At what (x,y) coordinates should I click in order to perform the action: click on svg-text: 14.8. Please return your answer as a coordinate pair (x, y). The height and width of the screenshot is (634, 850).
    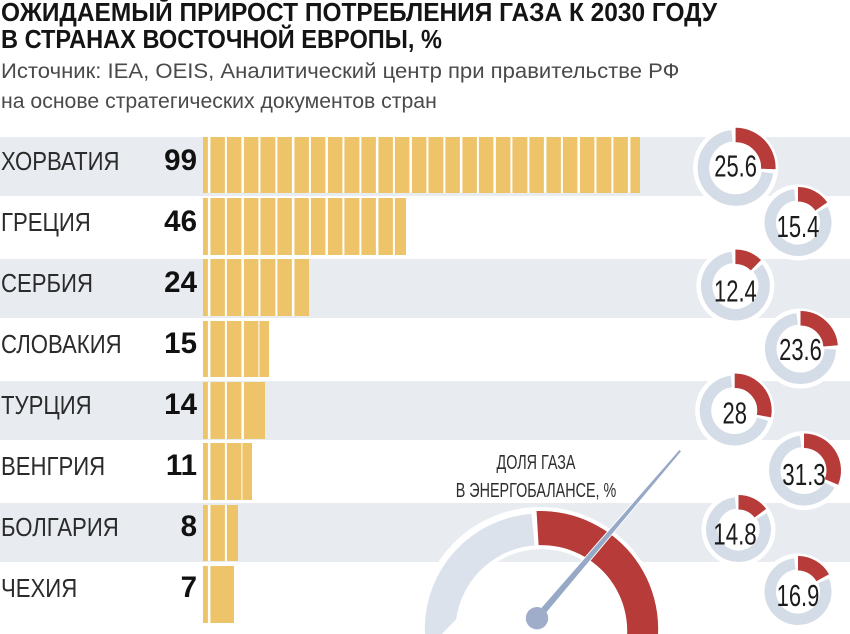
    Looking at the image, I should click on (734, 534).